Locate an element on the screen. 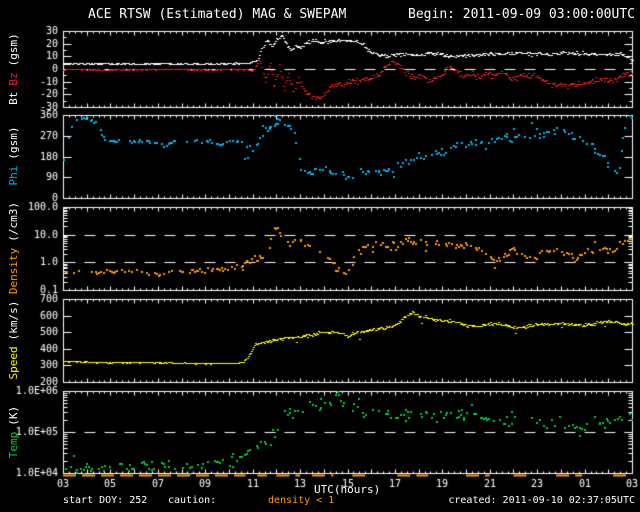  page-title: ACE RTSW (Estimated) MAG & SWEPAM is located at coordinates (217, 14).